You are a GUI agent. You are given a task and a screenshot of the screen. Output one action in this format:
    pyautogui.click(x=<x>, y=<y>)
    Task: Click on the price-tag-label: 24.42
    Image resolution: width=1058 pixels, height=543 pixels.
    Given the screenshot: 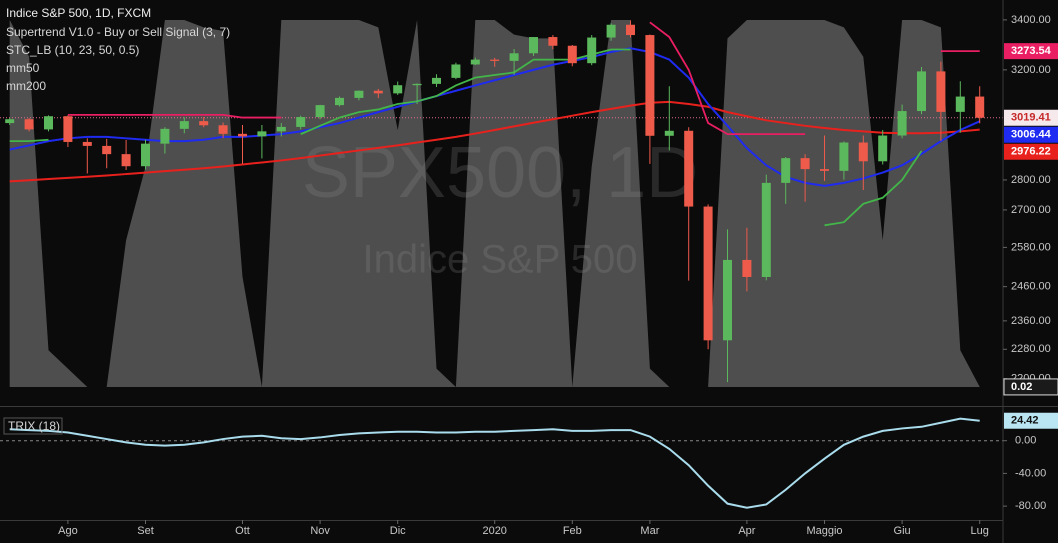 What is the action you would take?
    pyautogui.click(x=1025, y=421)
    